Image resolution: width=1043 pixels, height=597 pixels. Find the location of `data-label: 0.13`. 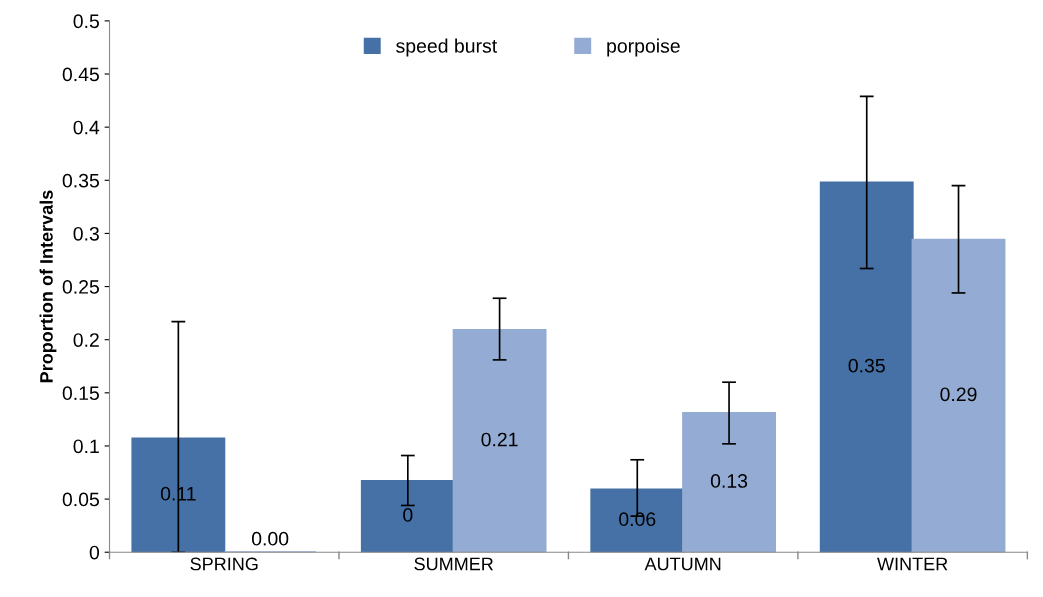

data-label: 0.13 is located at coordinates (729, 481).